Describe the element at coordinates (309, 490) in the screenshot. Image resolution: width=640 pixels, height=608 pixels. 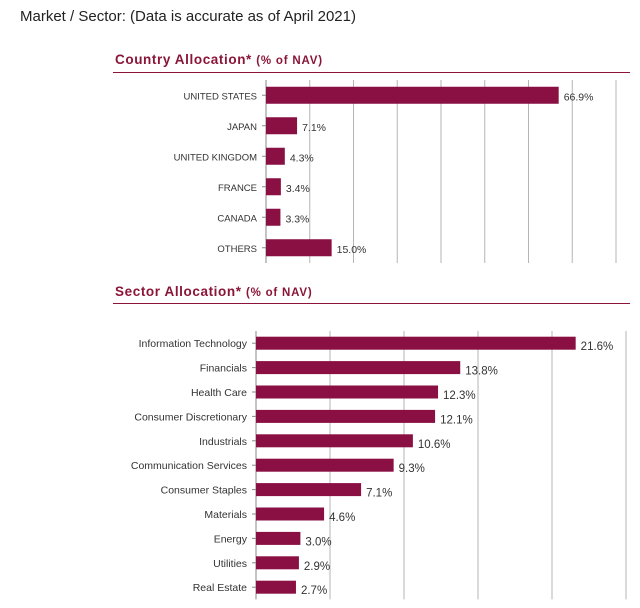
I see `bar-consumer-staples` at that location.